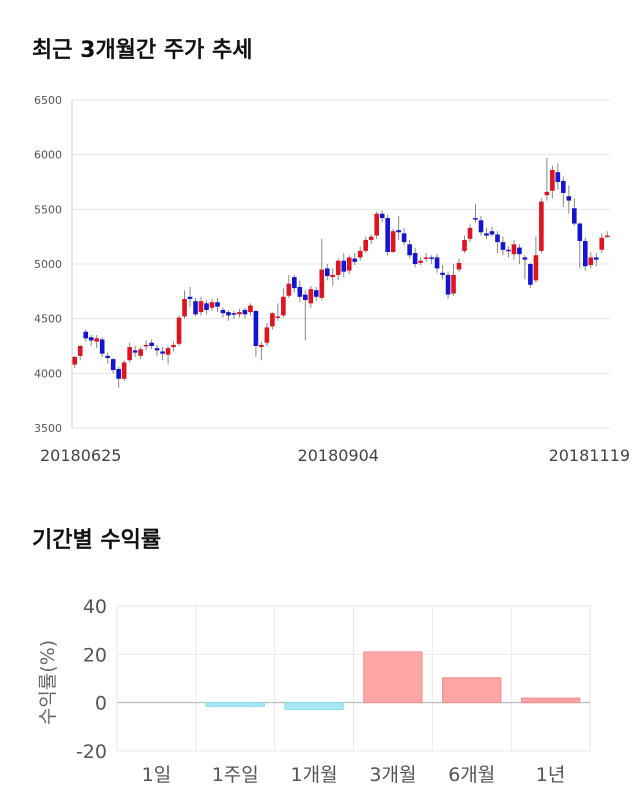  Describe the element at coordinates (314, 775) in the screenshot. I see `x-tick-label: 1개월` at that location.